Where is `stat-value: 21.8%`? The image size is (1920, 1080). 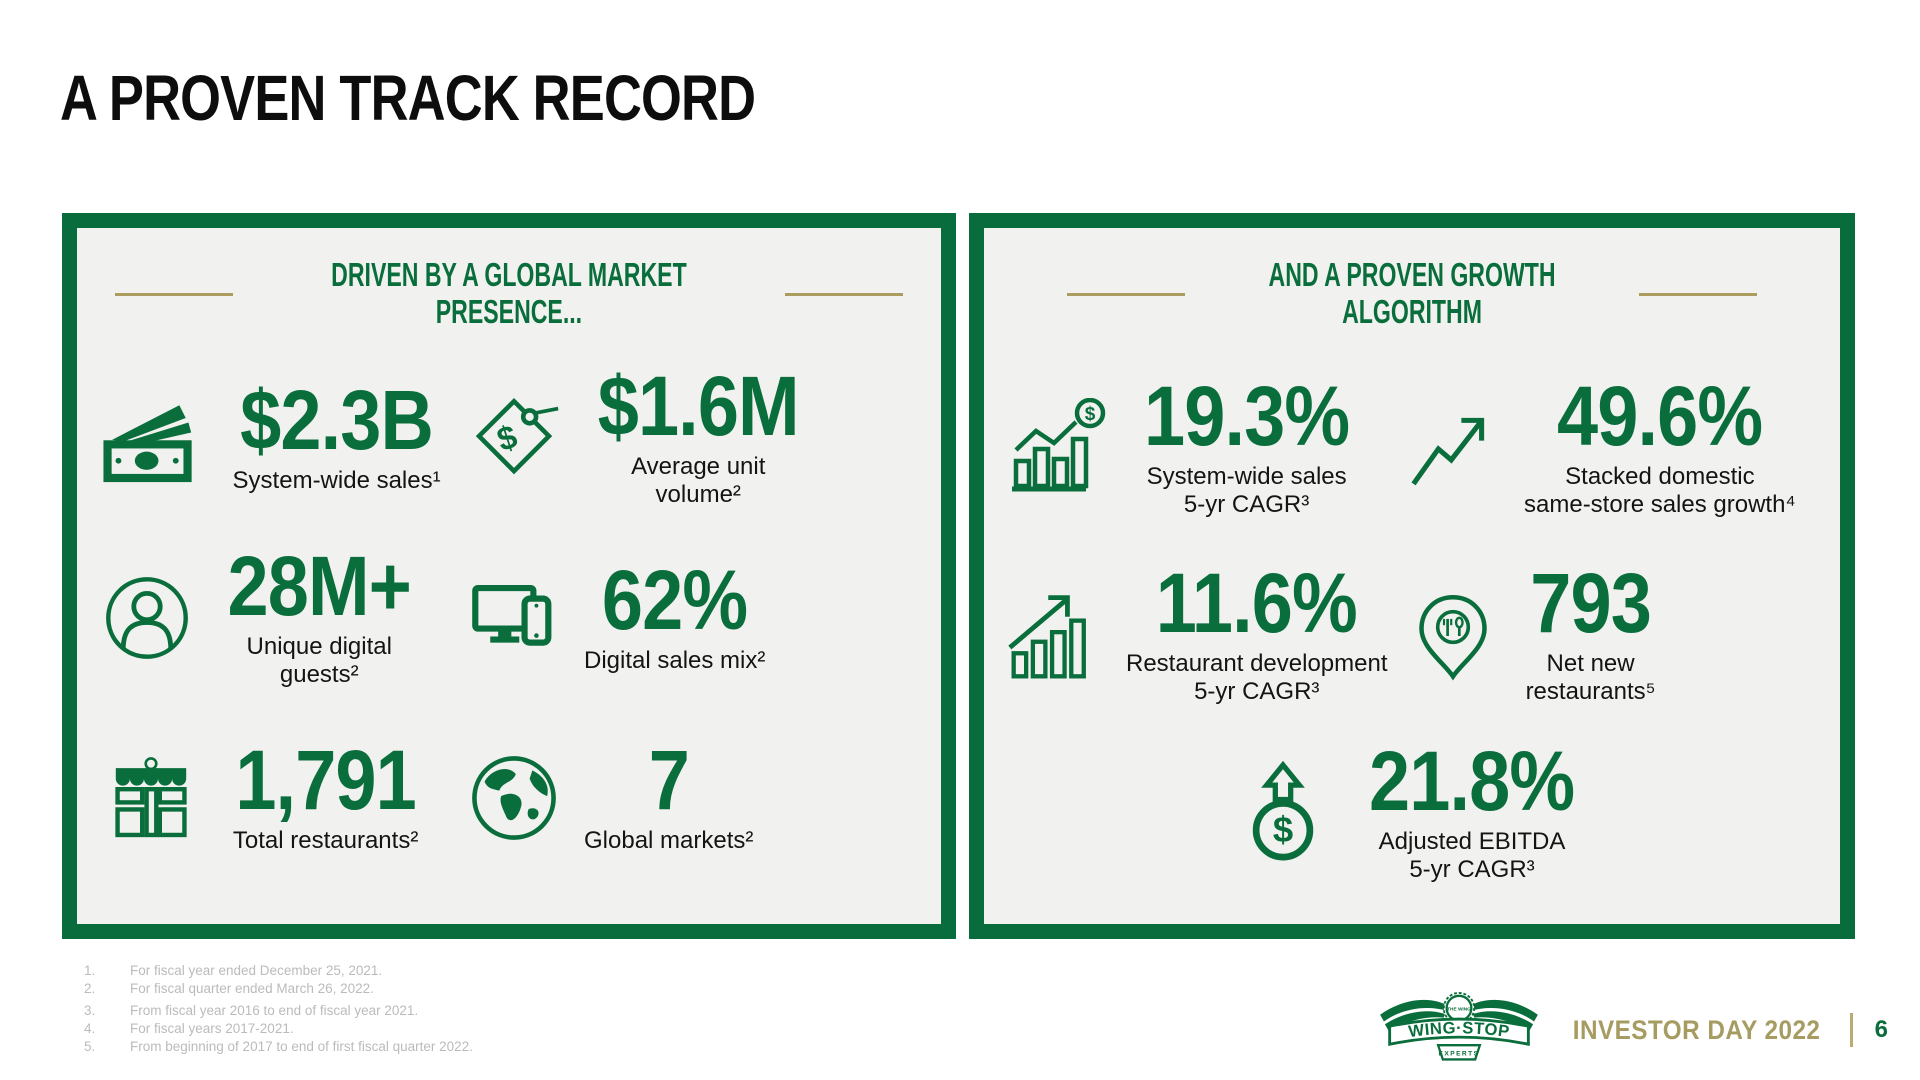
stat-value: 21.8% is located at coordinates (1472, 780).